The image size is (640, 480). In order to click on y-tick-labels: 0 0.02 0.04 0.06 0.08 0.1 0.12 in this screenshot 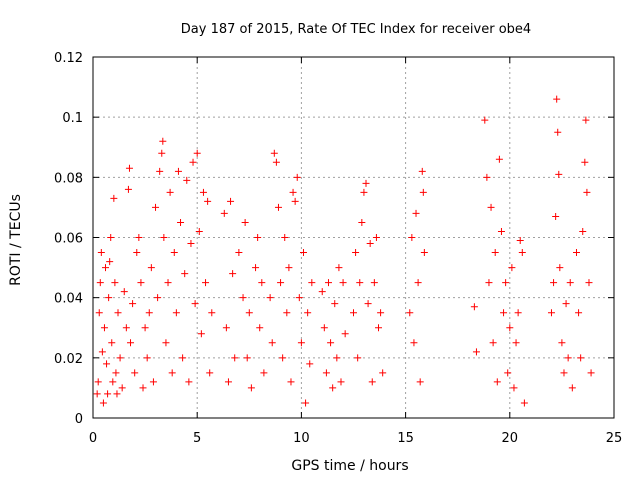, I will do `click(68, 239)`.